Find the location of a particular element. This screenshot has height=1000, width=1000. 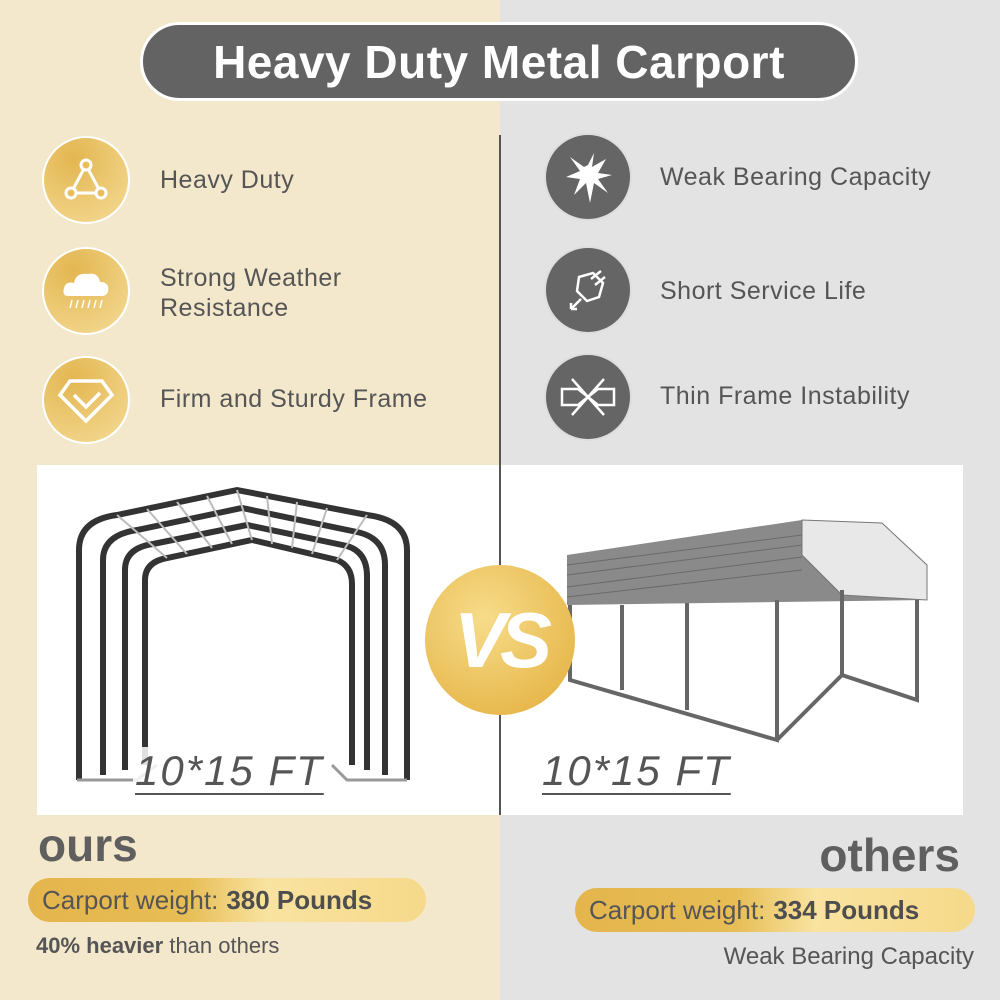

others-carport-image is located at coordinates (747, 631).